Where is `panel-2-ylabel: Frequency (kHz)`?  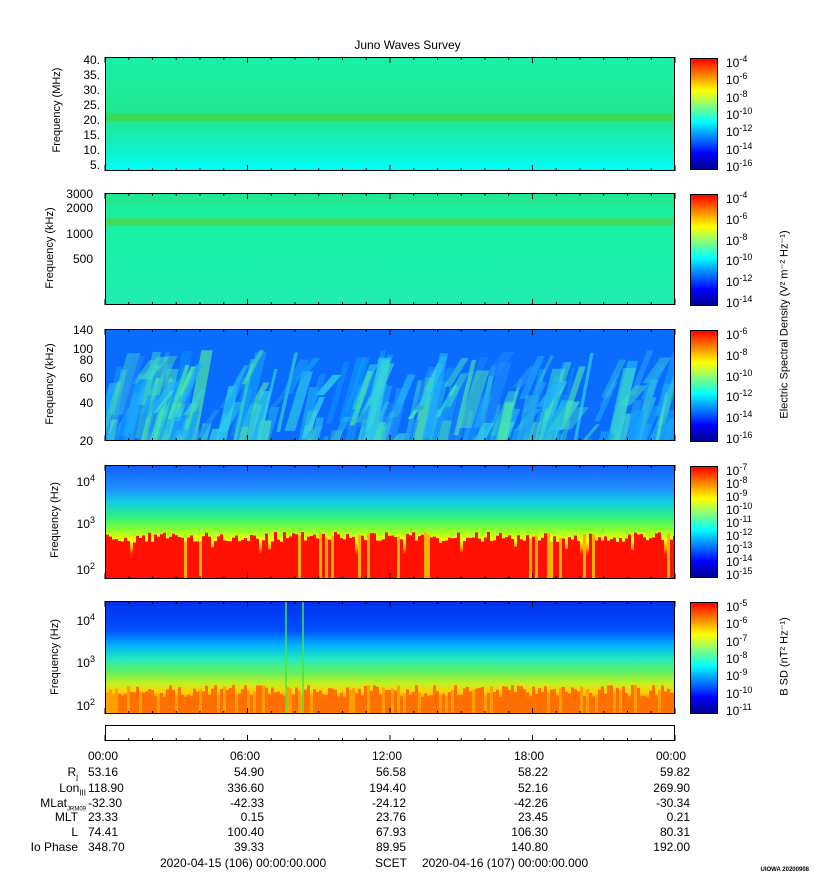
panel-2-ylabel: Frequency (kHz) is located at coordinates (50, 248).